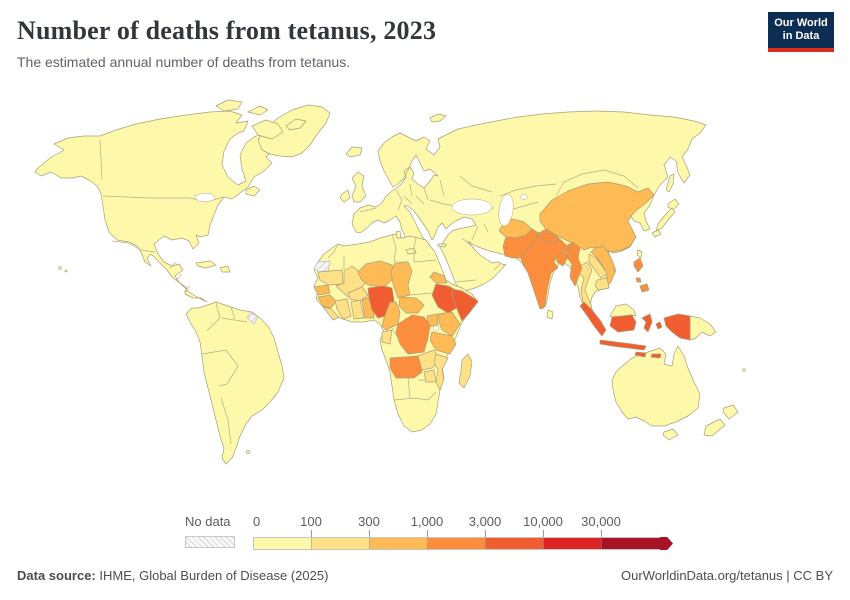  I want to click on region-crete, so click(442, 245).